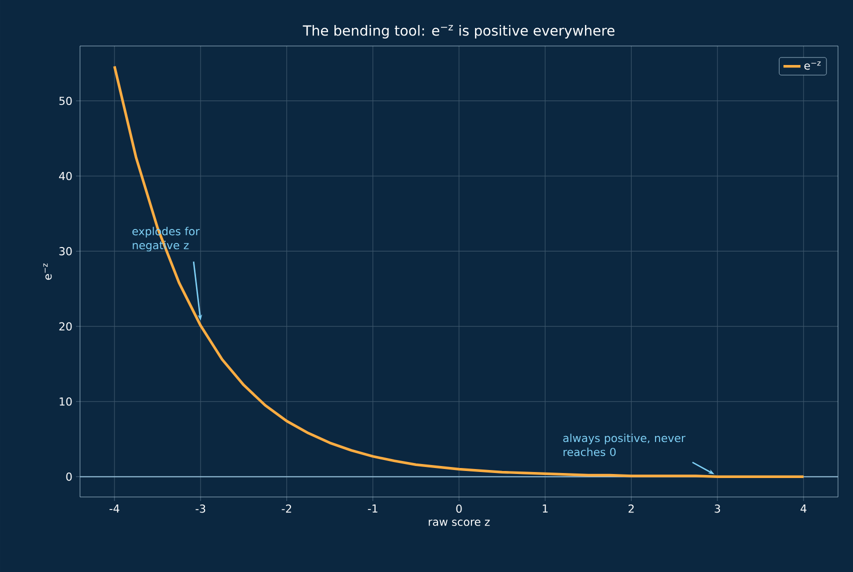 This screenshot has height=572, width=853. I want to click on chart-title: The bending tool: e$^{−z}$ is positive everywhere, so click(458, 31).